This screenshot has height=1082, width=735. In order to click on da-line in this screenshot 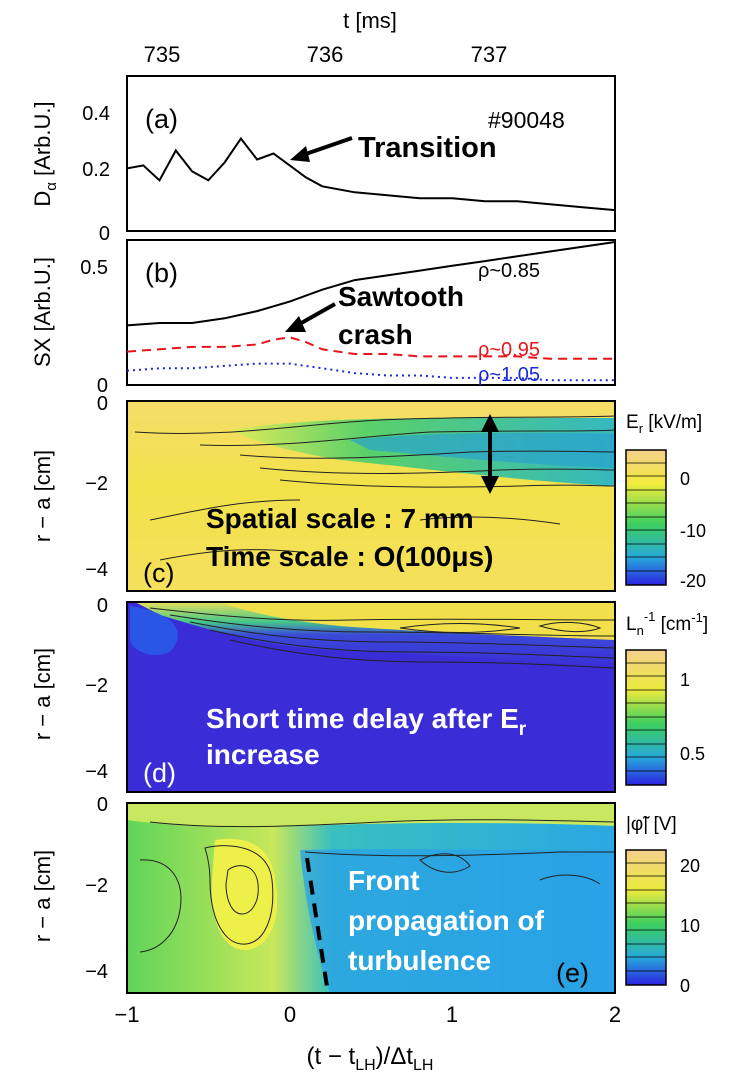, I will do `click(371, 174)`.